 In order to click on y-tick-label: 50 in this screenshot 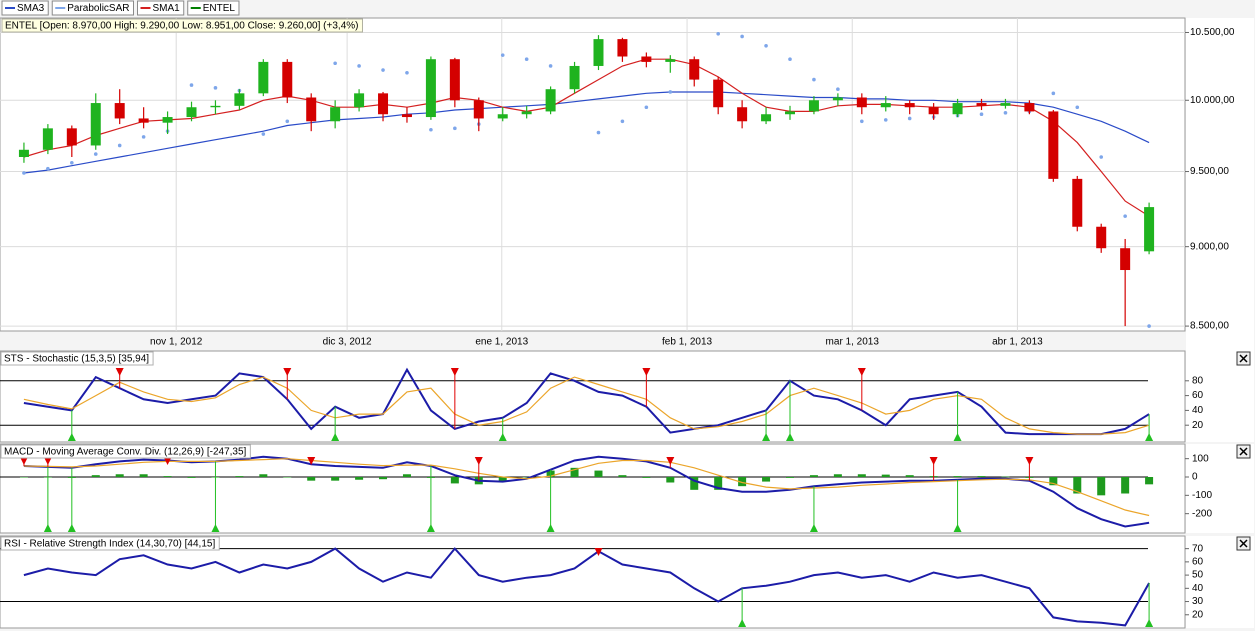, I will do `click(1198, 575)`.